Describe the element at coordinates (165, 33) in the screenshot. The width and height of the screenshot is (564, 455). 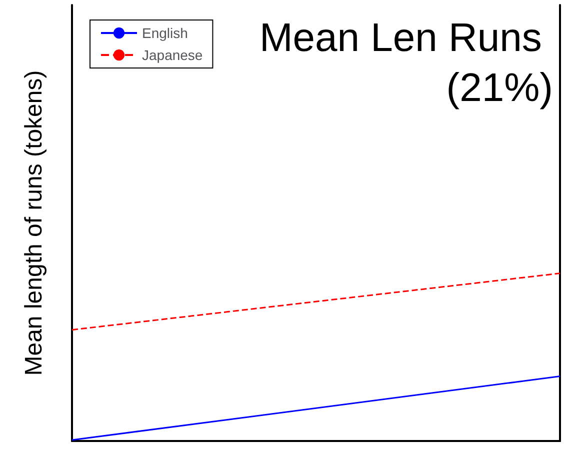
I see `legend-label: English` at that location.